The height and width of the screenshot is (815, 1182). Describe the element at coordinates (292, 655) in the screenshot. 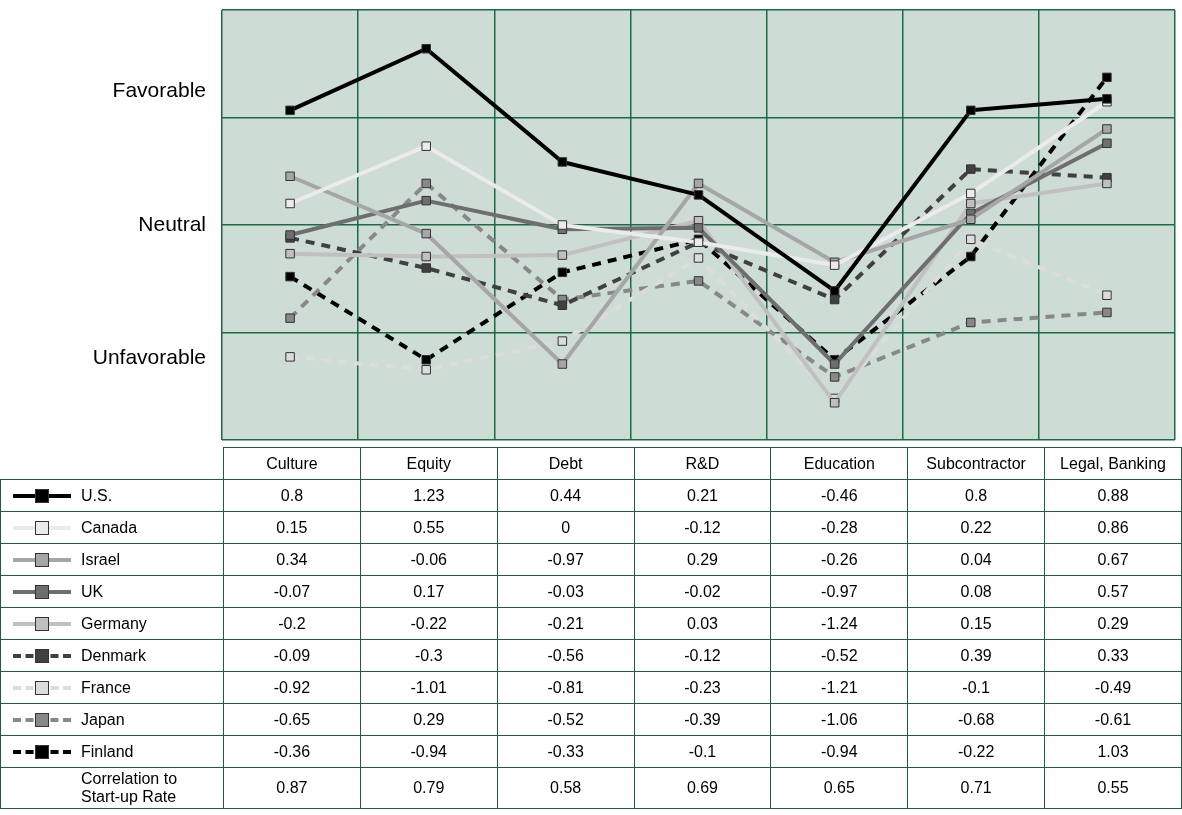

I see `data-label: -0.09` at that location.